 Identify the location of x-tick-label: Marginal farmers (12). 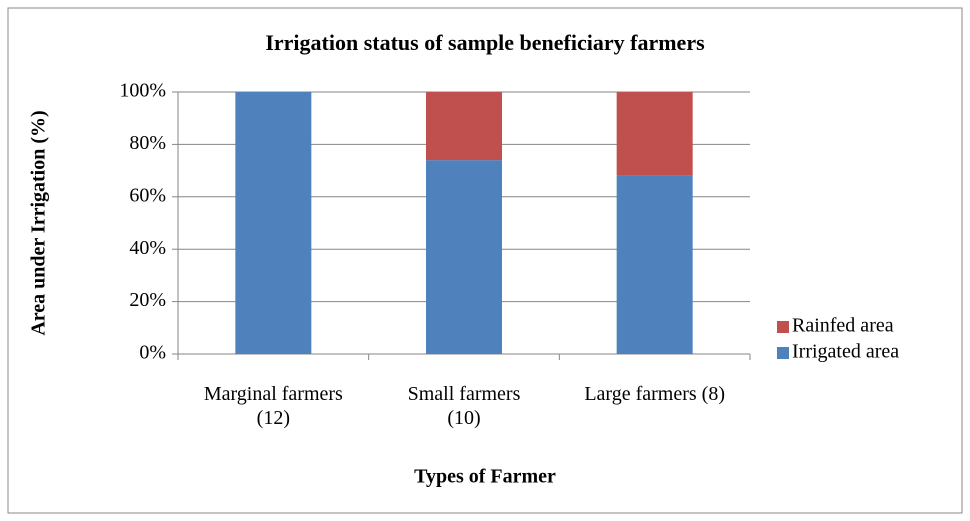
(273, 406).